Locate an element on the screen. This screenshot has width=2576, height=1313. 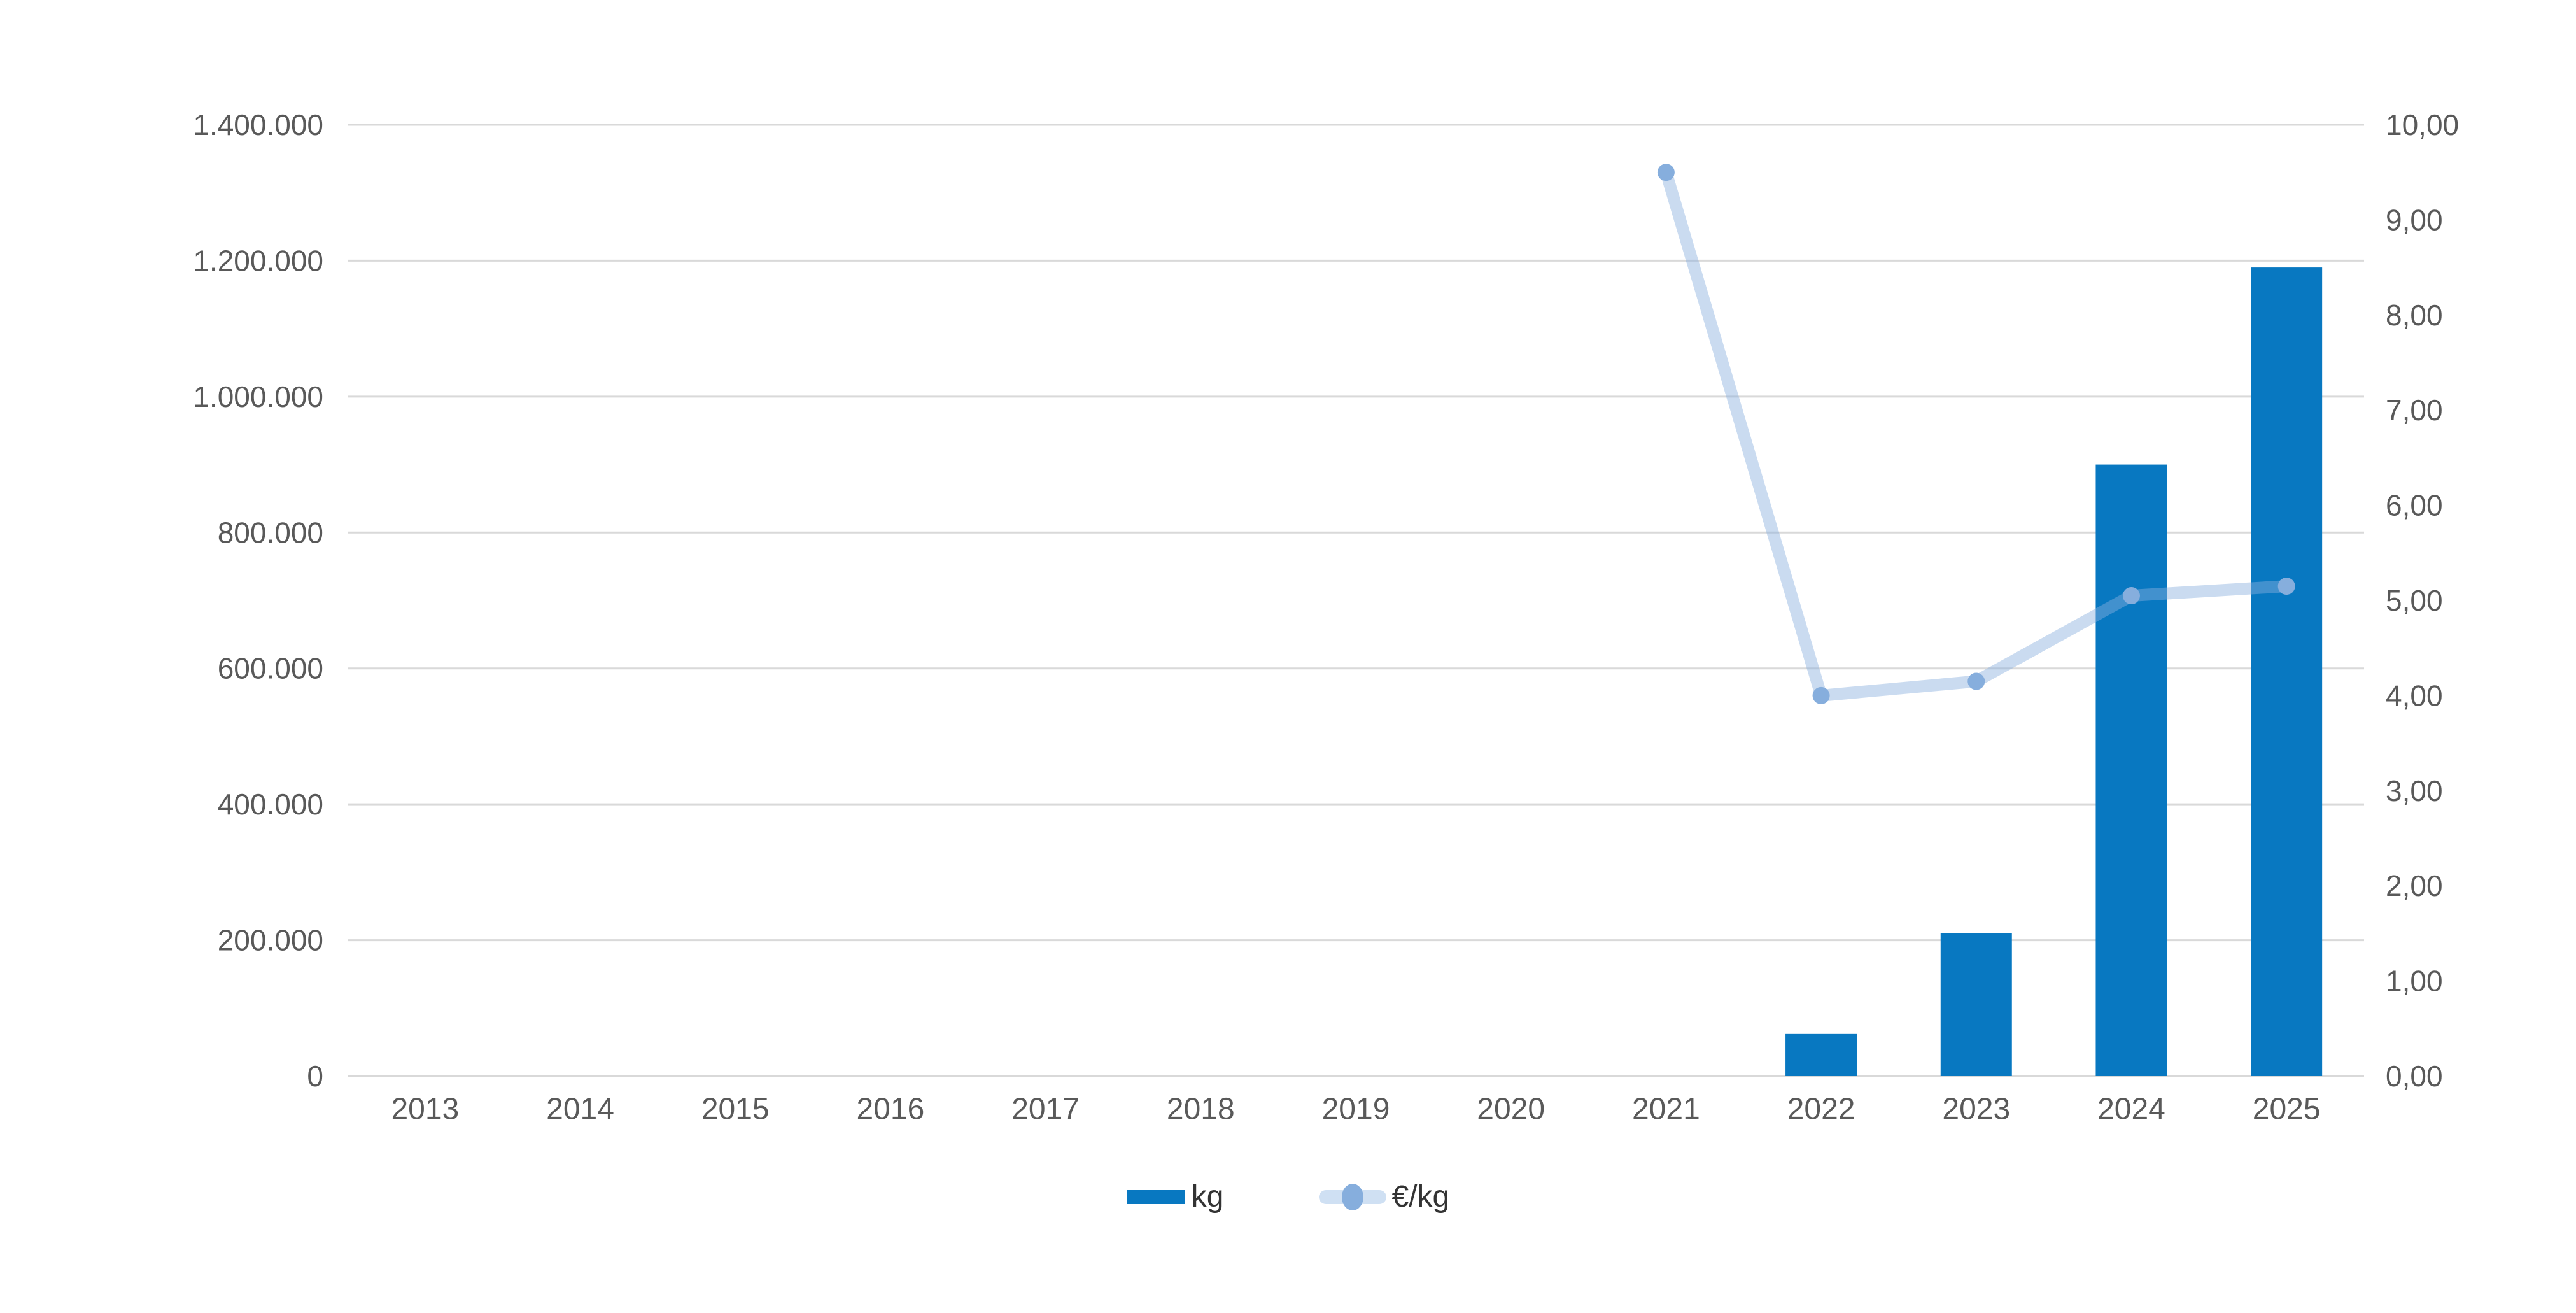
line-series-eur-per-kg is located at coordinates (1976, 434).